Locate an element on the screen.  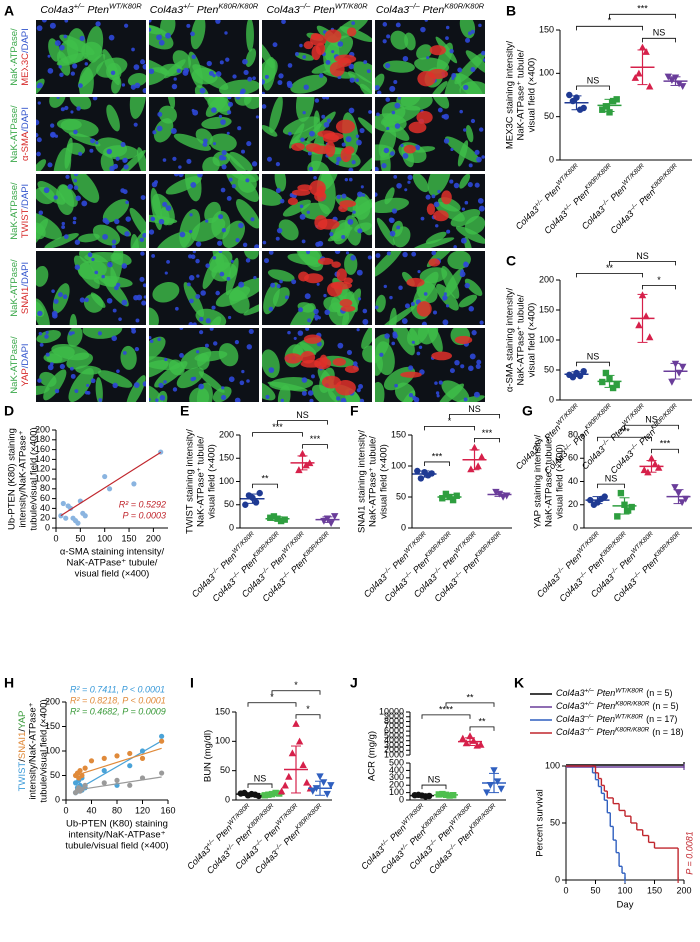
y-tick-label: 0 is located at coordinates (575, 527).